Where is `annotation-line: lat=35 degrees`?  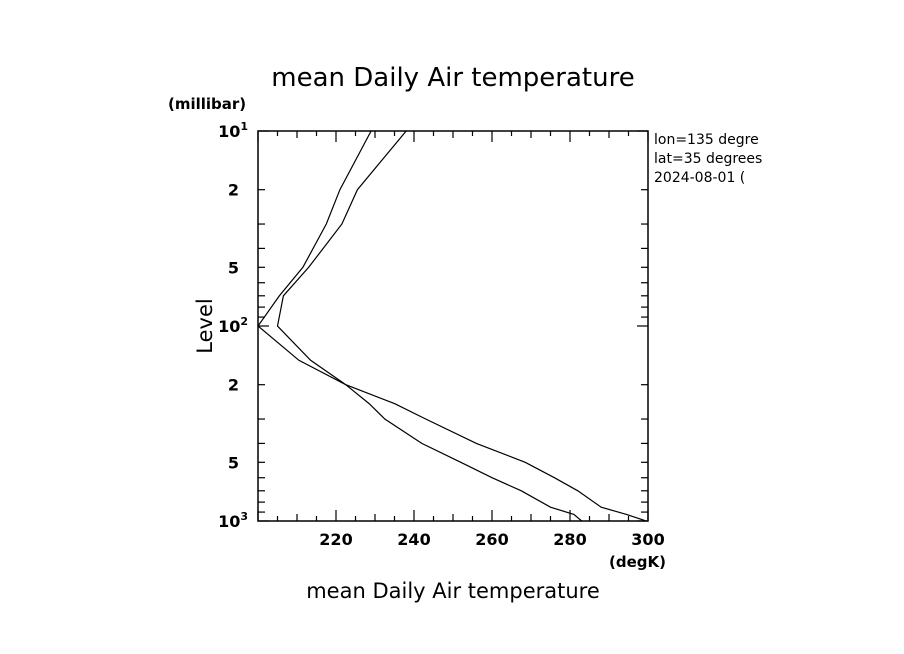
annotation-line: lat=35 degrees is located at coordinates (708, 159).